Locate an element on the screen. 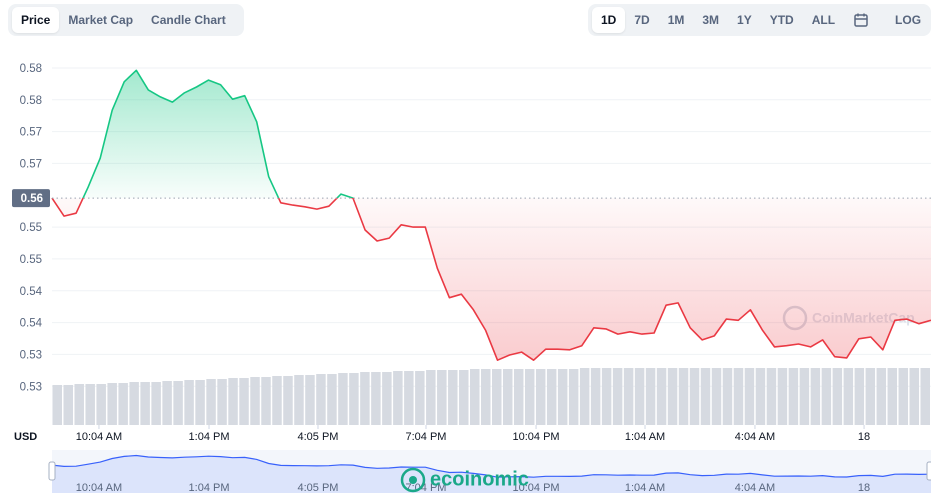  calendar-icon is located at coordinates (861, 20).